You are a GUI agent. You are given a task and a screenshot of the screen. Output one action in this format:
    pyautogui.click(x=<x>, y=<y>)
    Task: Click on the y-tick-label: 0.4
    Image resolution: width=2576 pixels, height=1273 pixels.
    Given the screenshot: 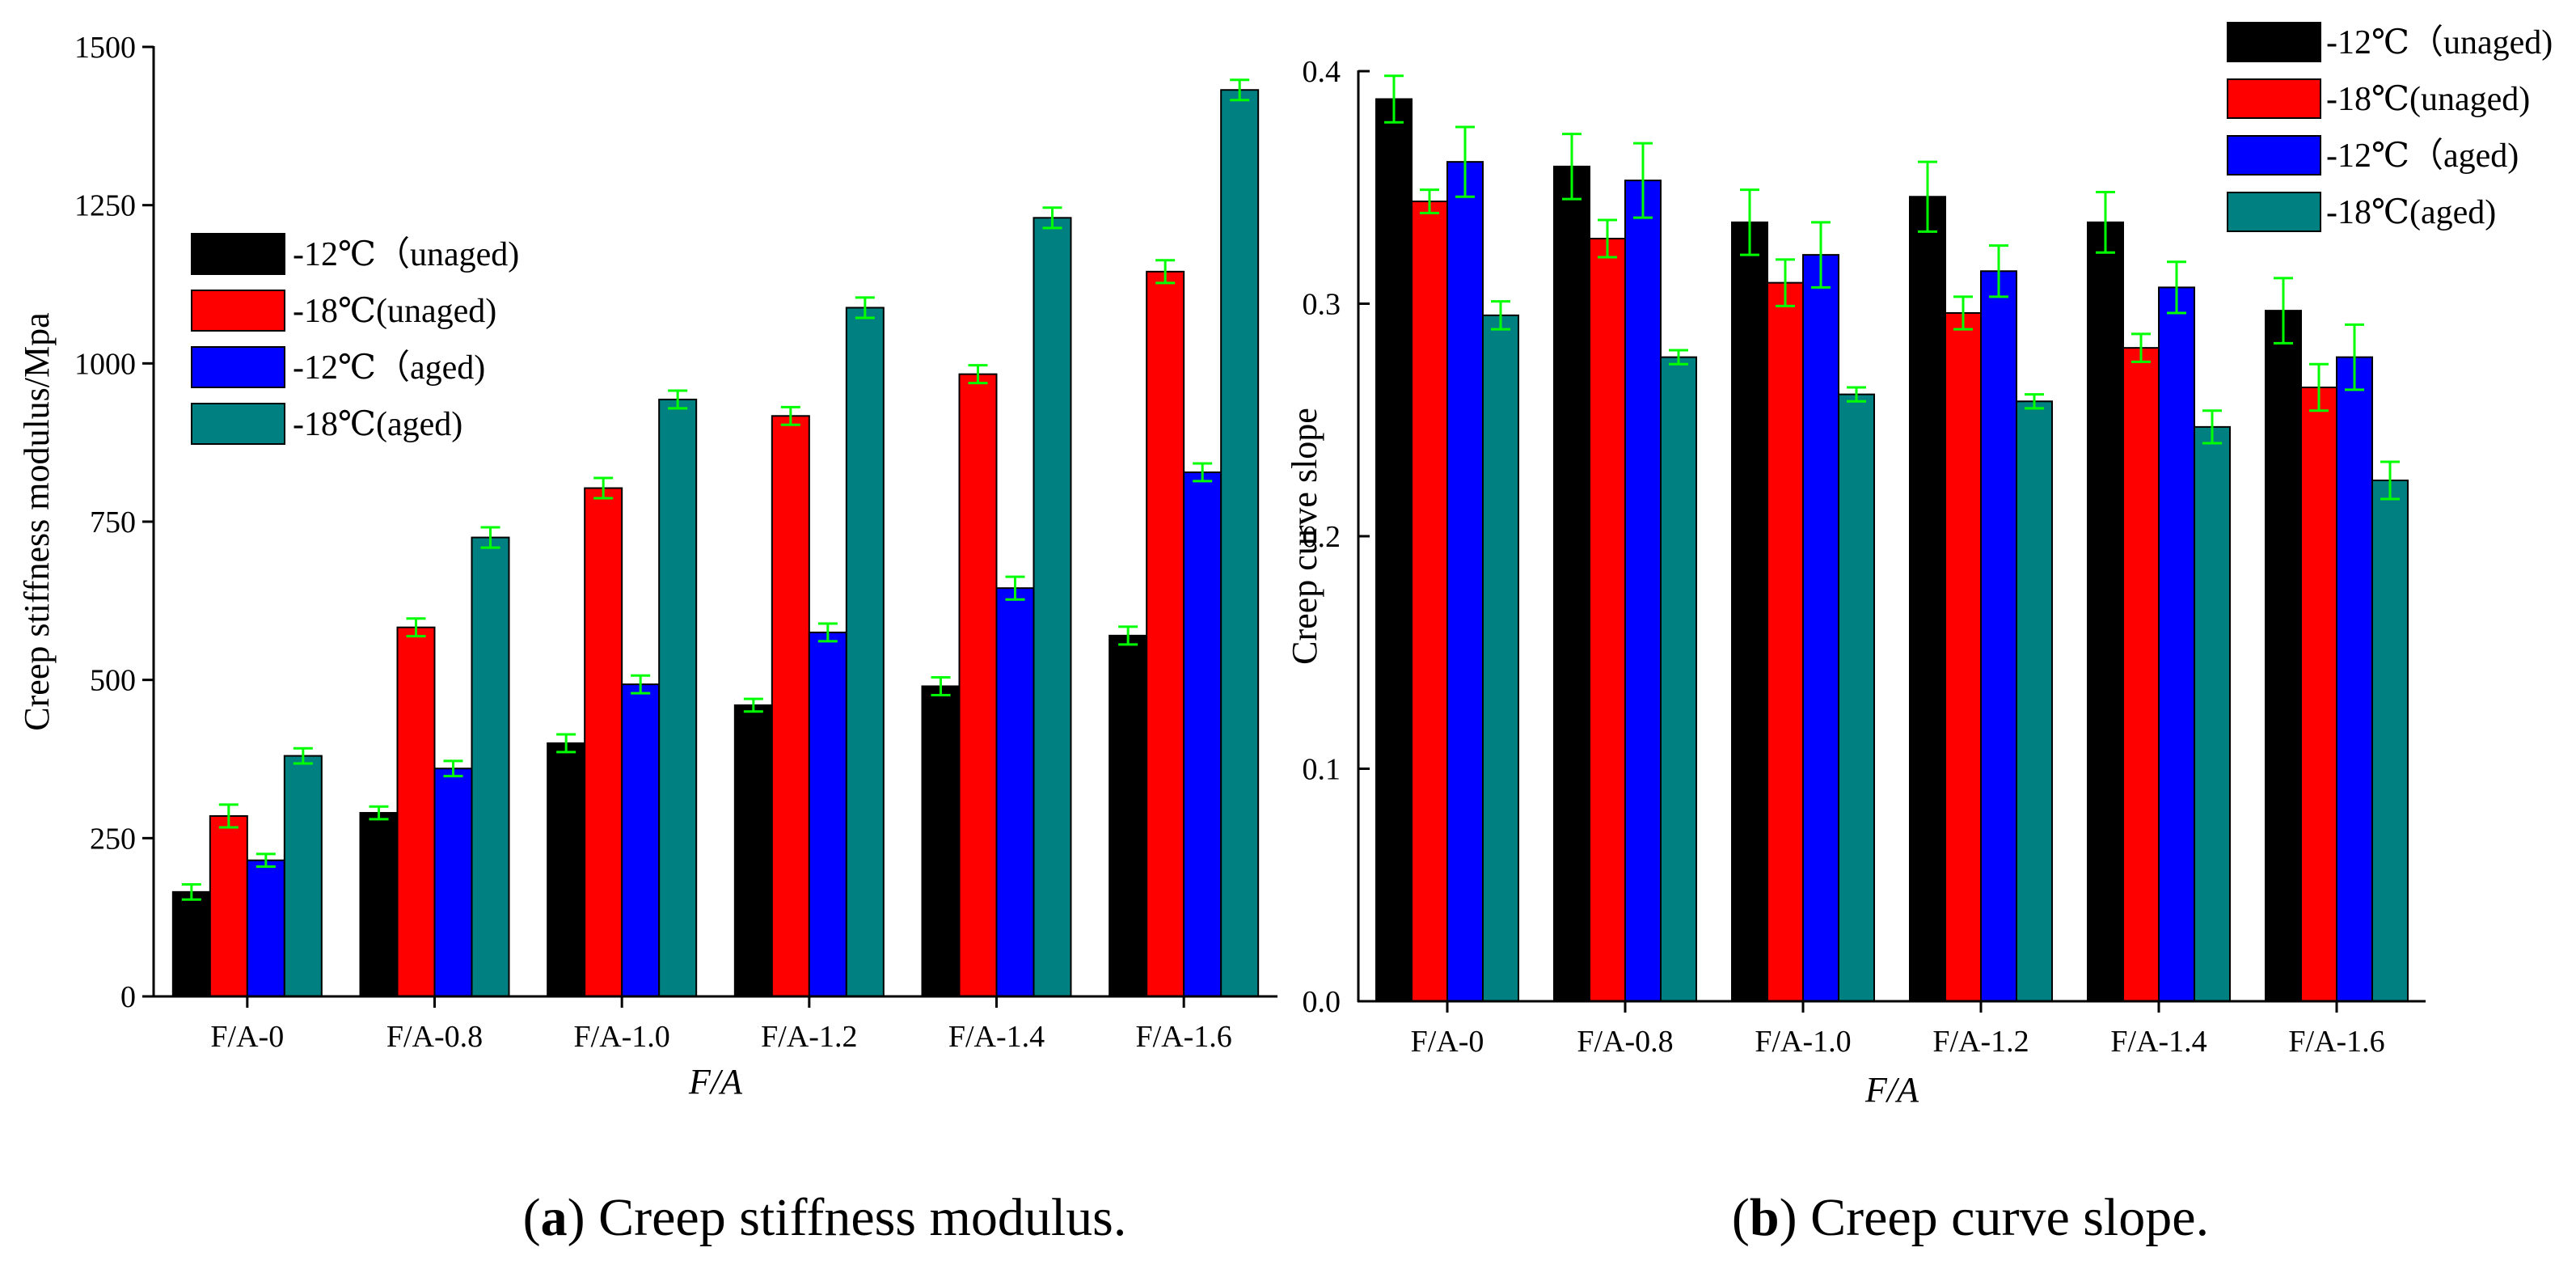 What is the action you would take?
    pyautogui.click(x=1322, y=72)
    